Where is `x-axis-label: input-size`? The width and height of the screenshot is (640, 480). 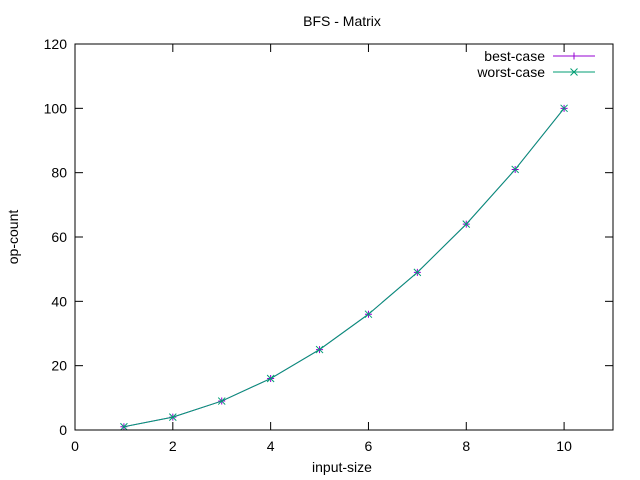
x-axis-label: input-size is located at coordinates (342, 467).